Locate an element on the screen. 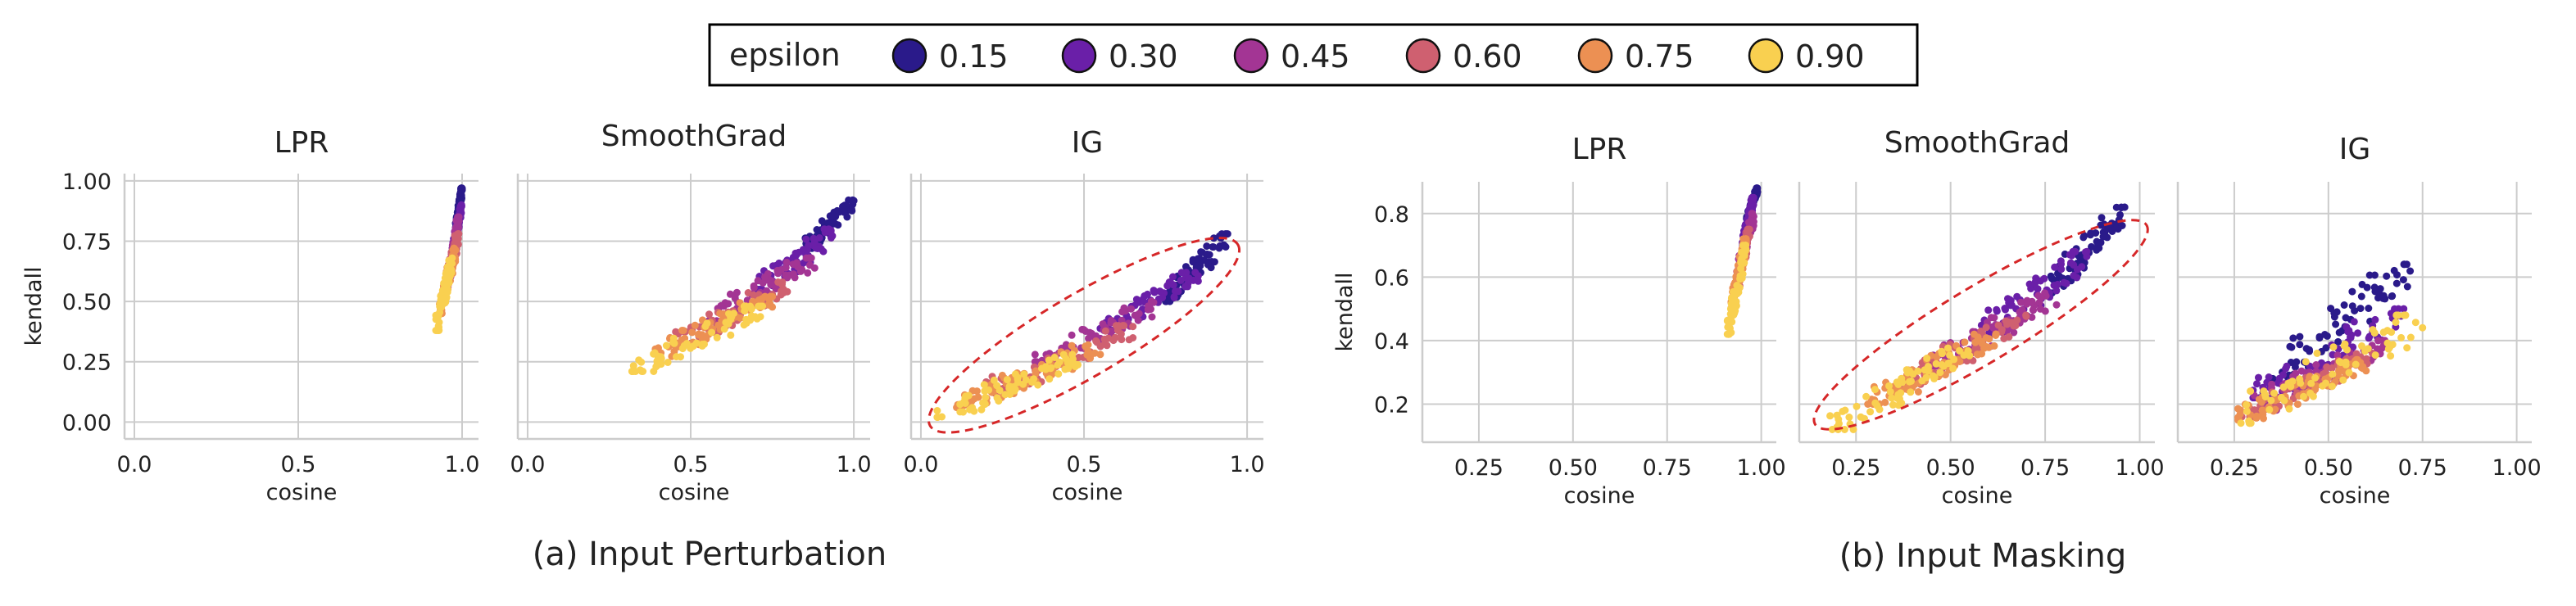 This screenshot has height=606, width=2576. panel-title: SmoothGrad is located at coordinates (694, 136).